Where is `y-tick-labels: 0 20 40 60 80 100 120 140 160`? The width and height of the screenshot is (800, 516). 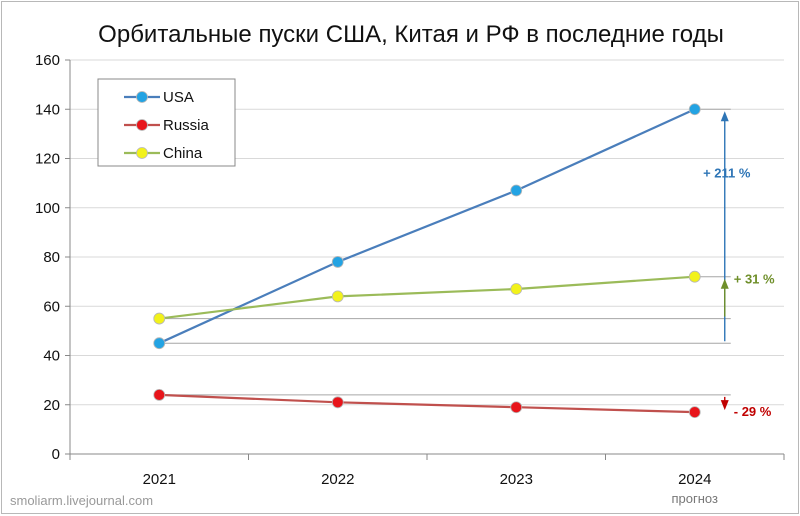 y-tick-labels: 0 20 40 60 80 100 120 140 160 is located at coordinates (47, 257).